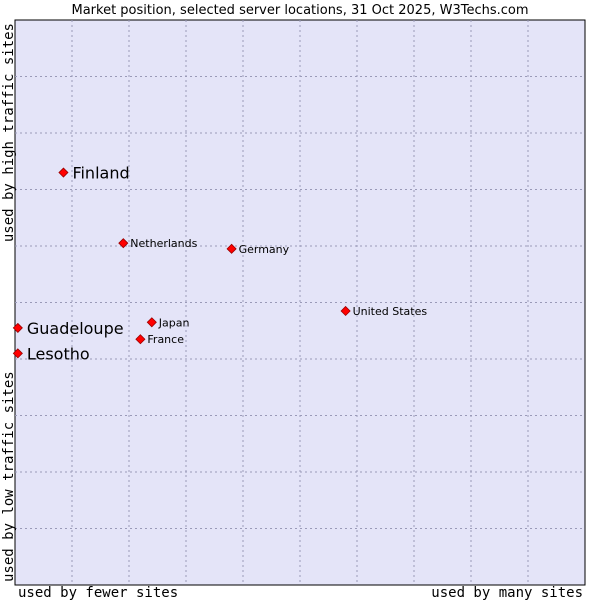  What do you see at coordinates (9, 132) in the screenshot?
I see `y-axis-label-top: used by high traffic sites` at bounding box center [9, 132].